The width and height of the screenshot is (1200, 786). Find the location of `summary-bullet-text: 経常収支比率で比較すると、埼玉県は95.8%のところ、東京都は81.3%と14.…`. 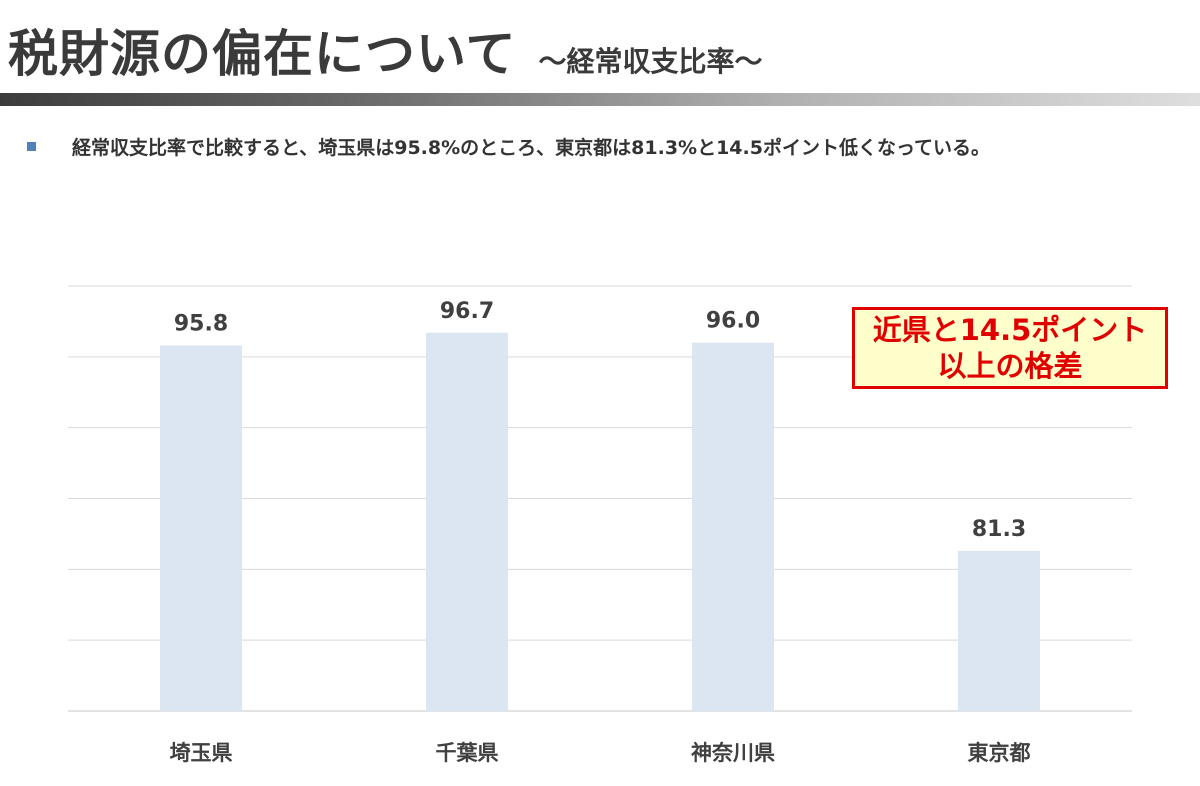

summary-bullet-text: 経常収支比率で比較すると、埼玉県は95.8%のところ、東京都は81.3%と14.… is located at coordinates (531, 148).